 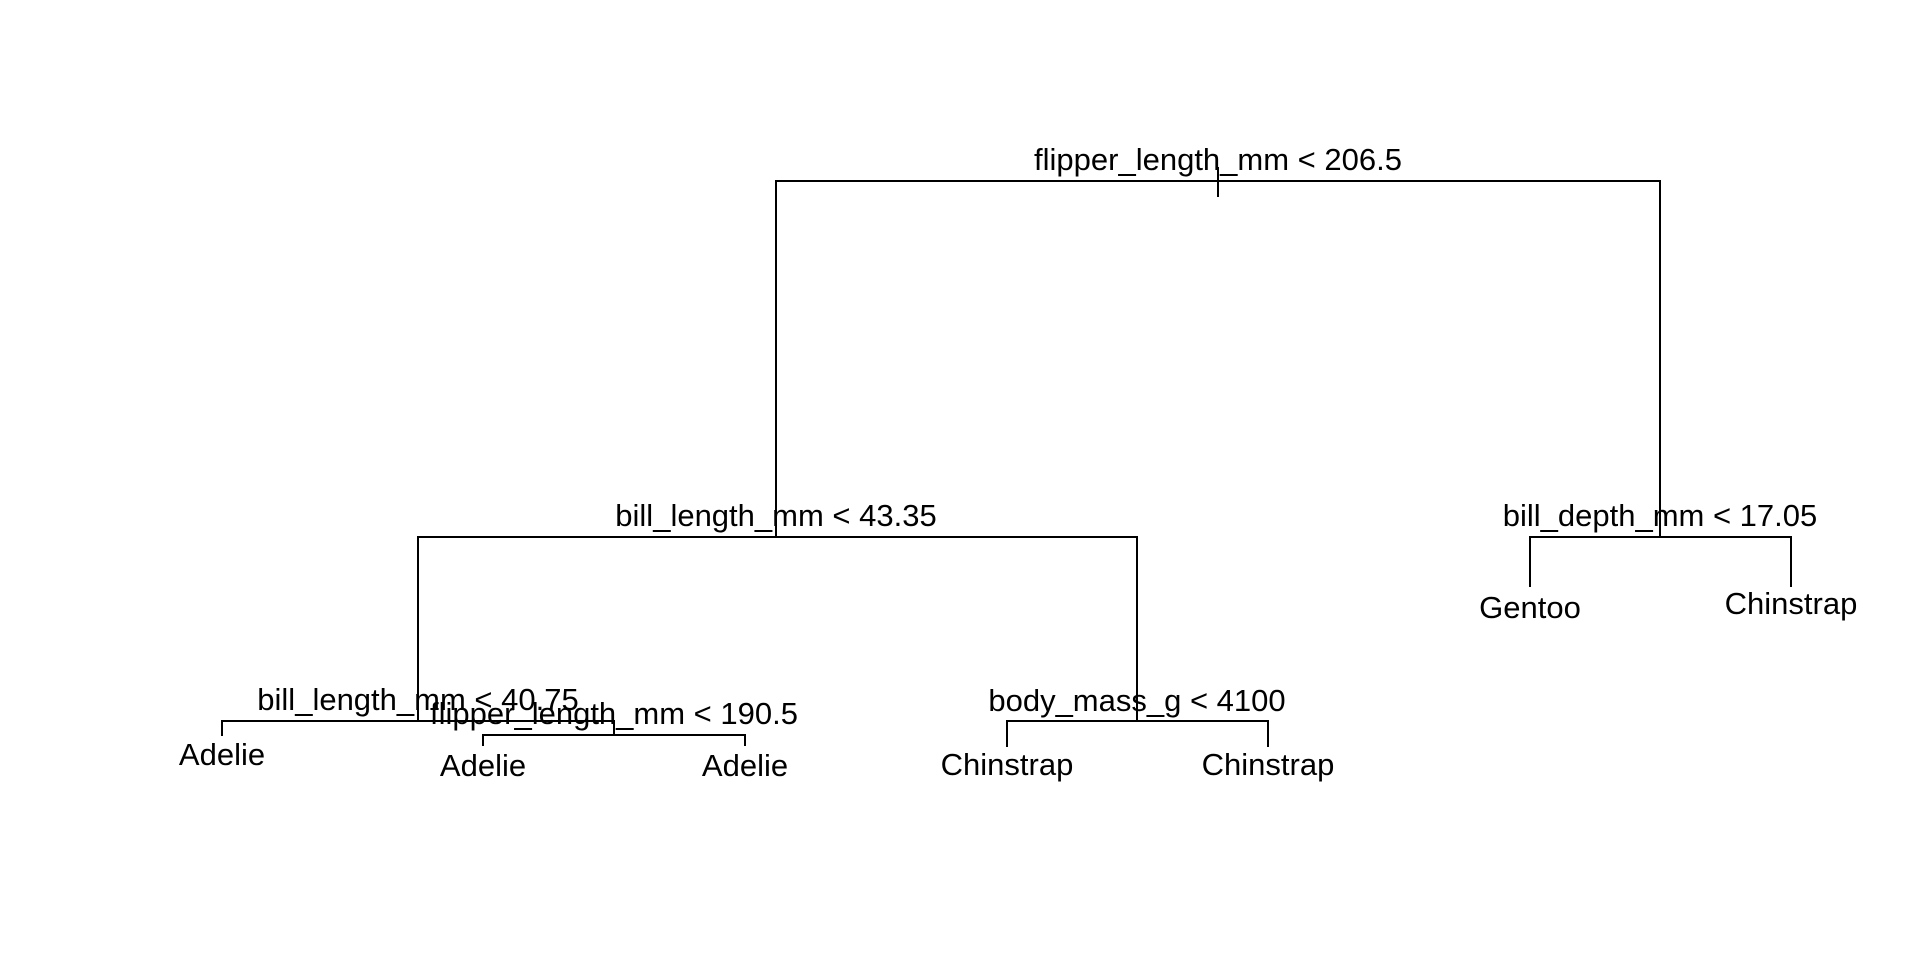 What do you see at coordinates (1668, 561) in the screenshot?
I see `node-right: bill_depth_mm < 17.05 Gentoo Chinstrap` at bounding box center [1668, 561].